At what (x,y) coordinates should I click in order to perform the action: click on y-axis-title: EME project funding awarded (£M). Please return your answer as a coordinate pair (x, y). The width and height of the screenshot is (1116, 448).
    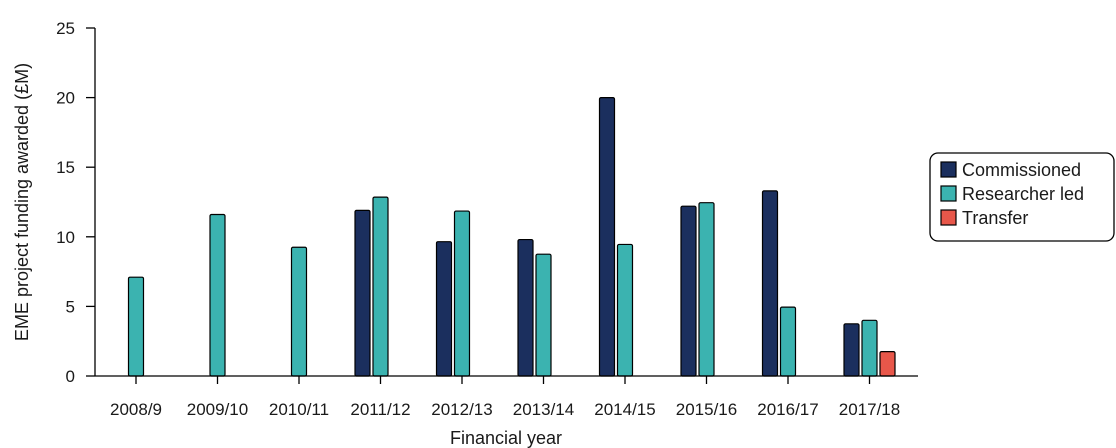
    Looking at the image, I should click on (22, 202).